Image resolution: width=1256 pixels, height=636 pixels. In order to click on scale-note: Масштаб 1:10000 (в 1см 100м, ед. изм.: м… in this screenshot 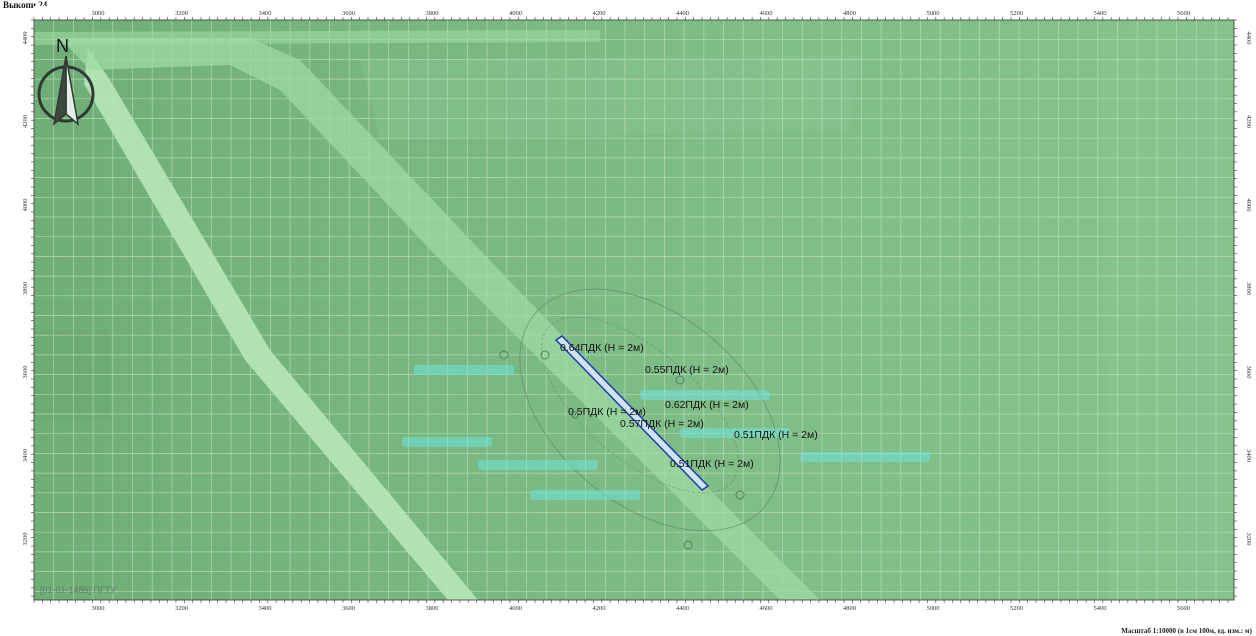, I will do `click(1186, 631)`.